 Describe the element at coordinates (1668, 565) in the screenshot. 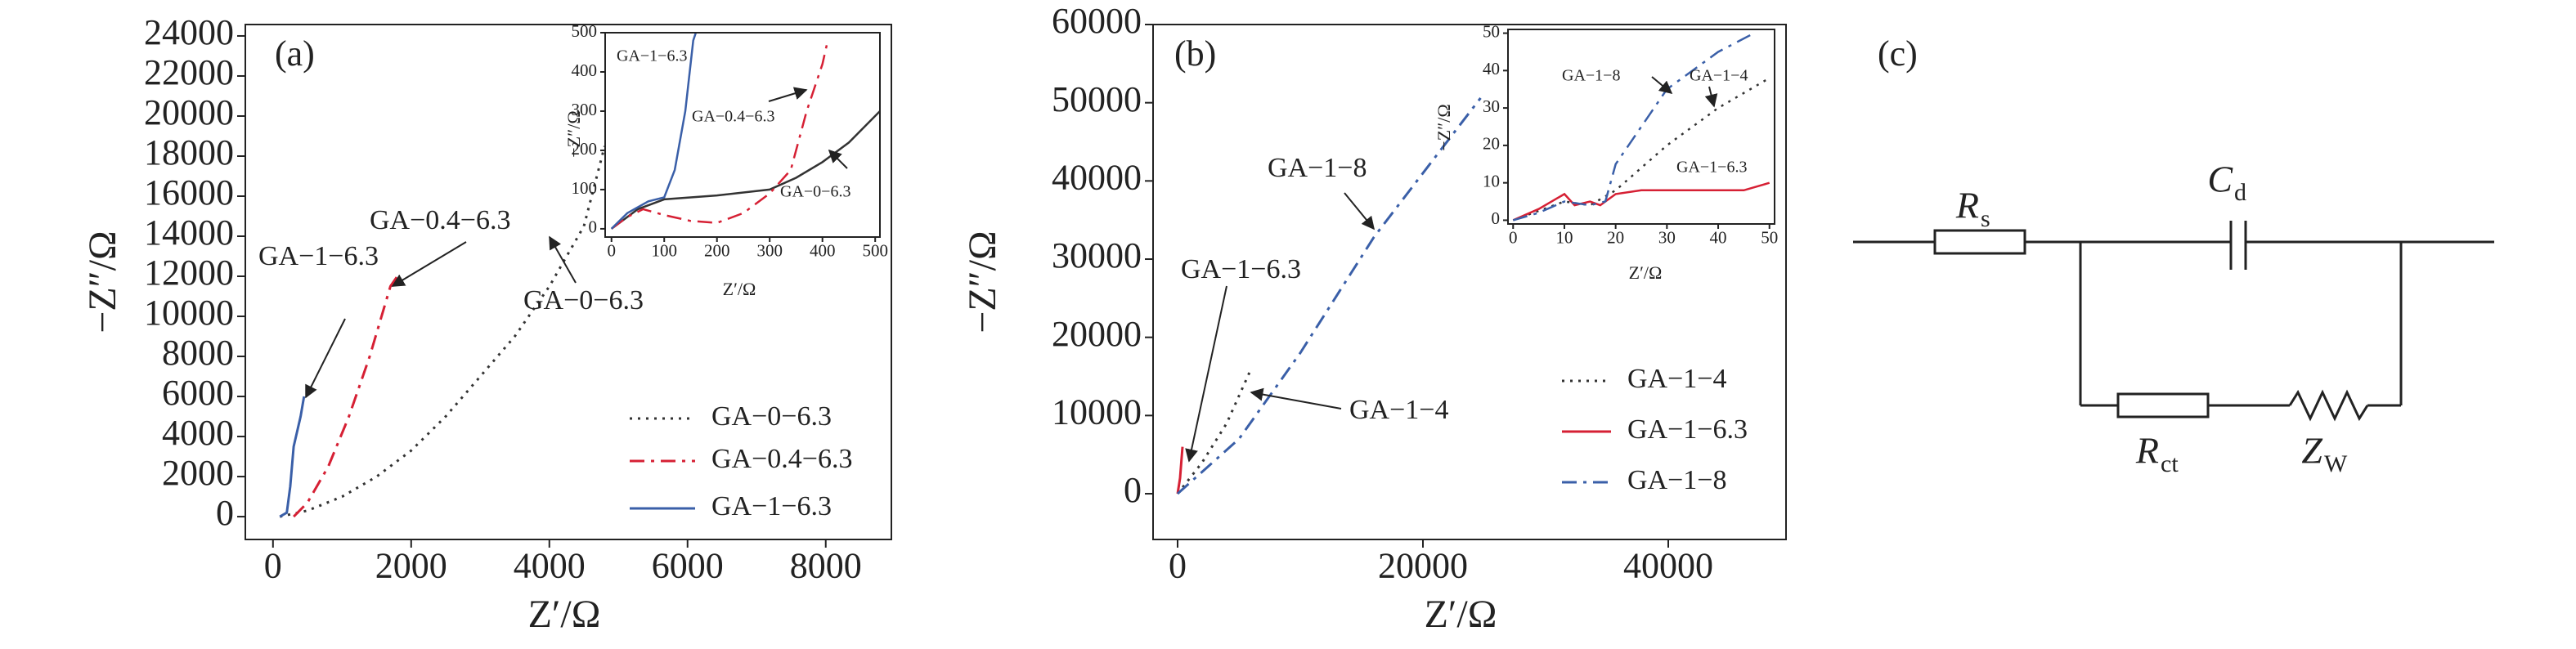

I see `x-tick-label: 40000` at that location.